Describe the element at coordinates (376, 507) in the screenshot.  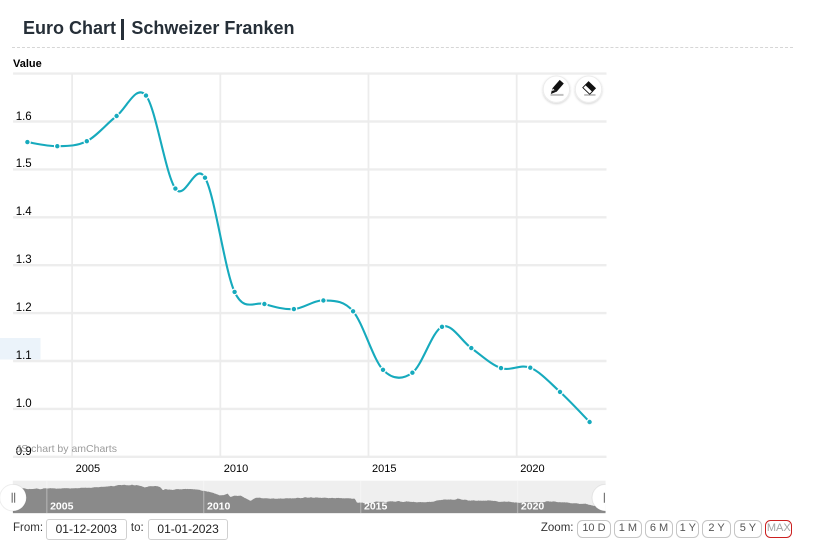
I see `svg-text: 2015` at that location.